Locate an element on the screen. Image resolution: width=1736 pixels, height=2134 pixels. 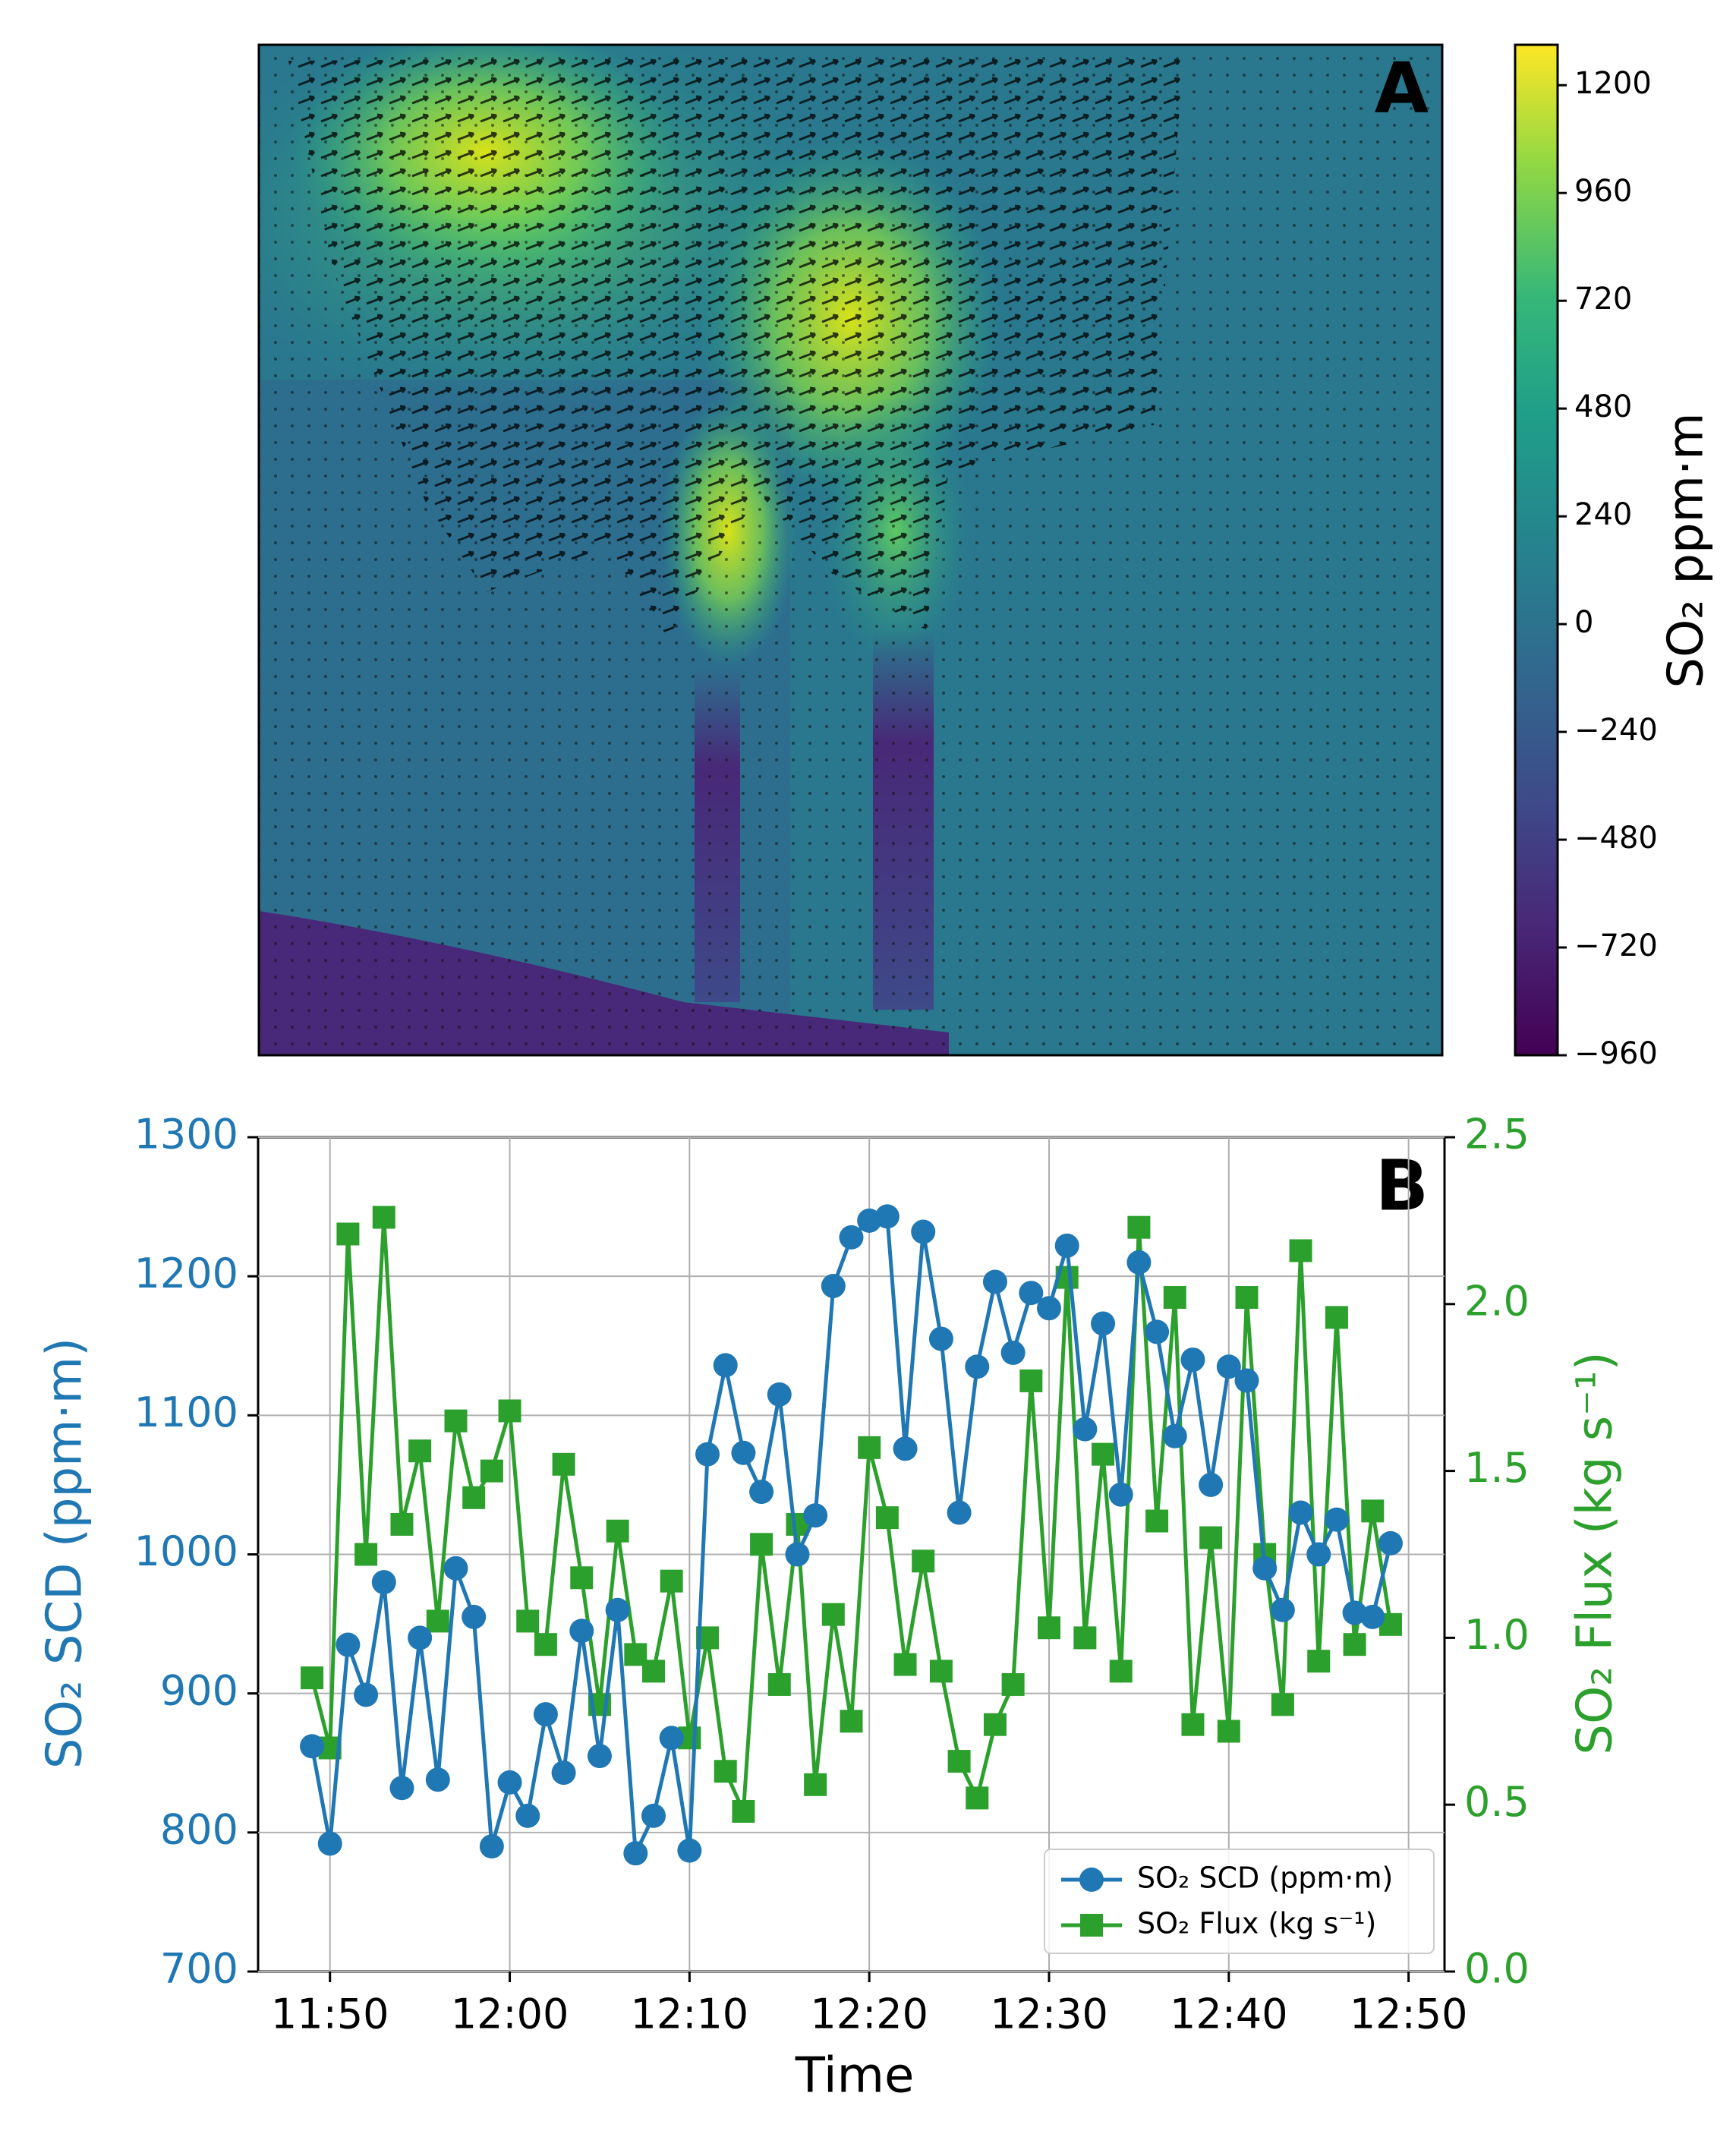
y-tick-label: 1200 is located at coordinates (186, 1273).